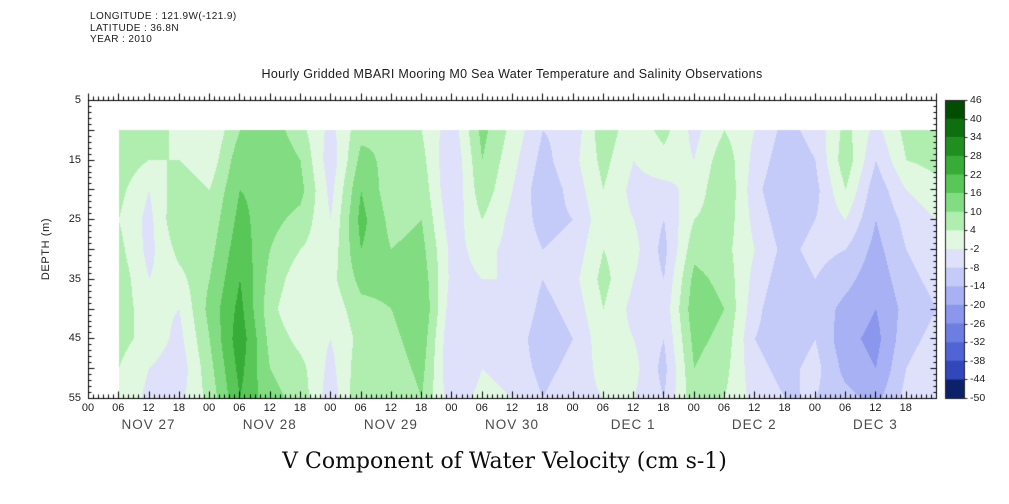 The height and width of the screenshot is (504, 1009). Describe the element at coordinates (512, 424) in the screenshot. I see `date-label: NOV 30` at that location.